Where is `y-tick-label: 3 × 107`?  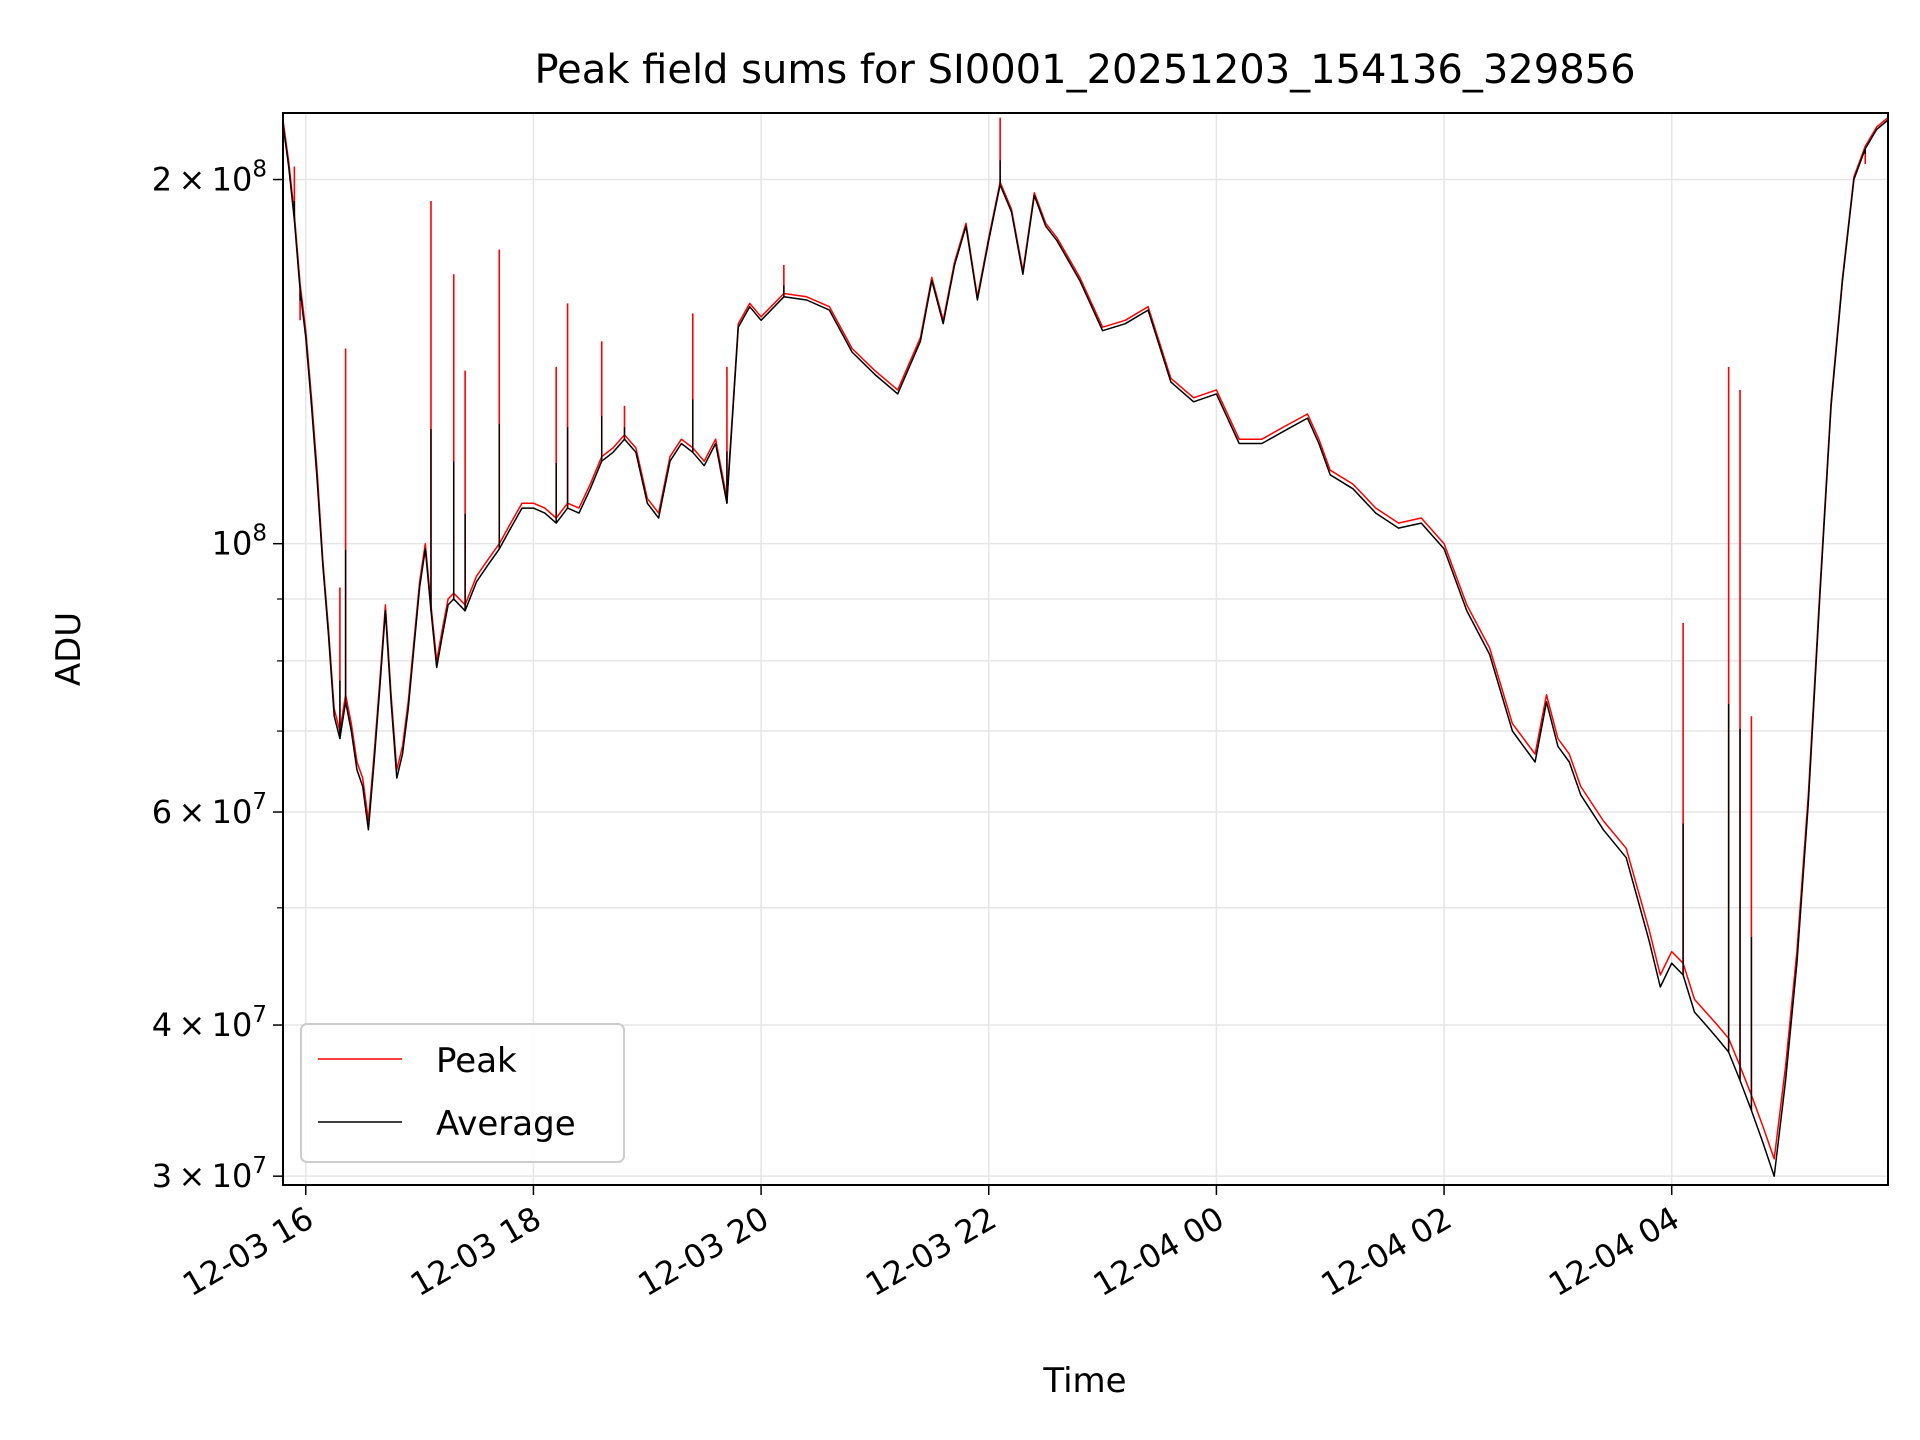 y-tick-label: 3 × 107 is located at coordinates (209, 1174).